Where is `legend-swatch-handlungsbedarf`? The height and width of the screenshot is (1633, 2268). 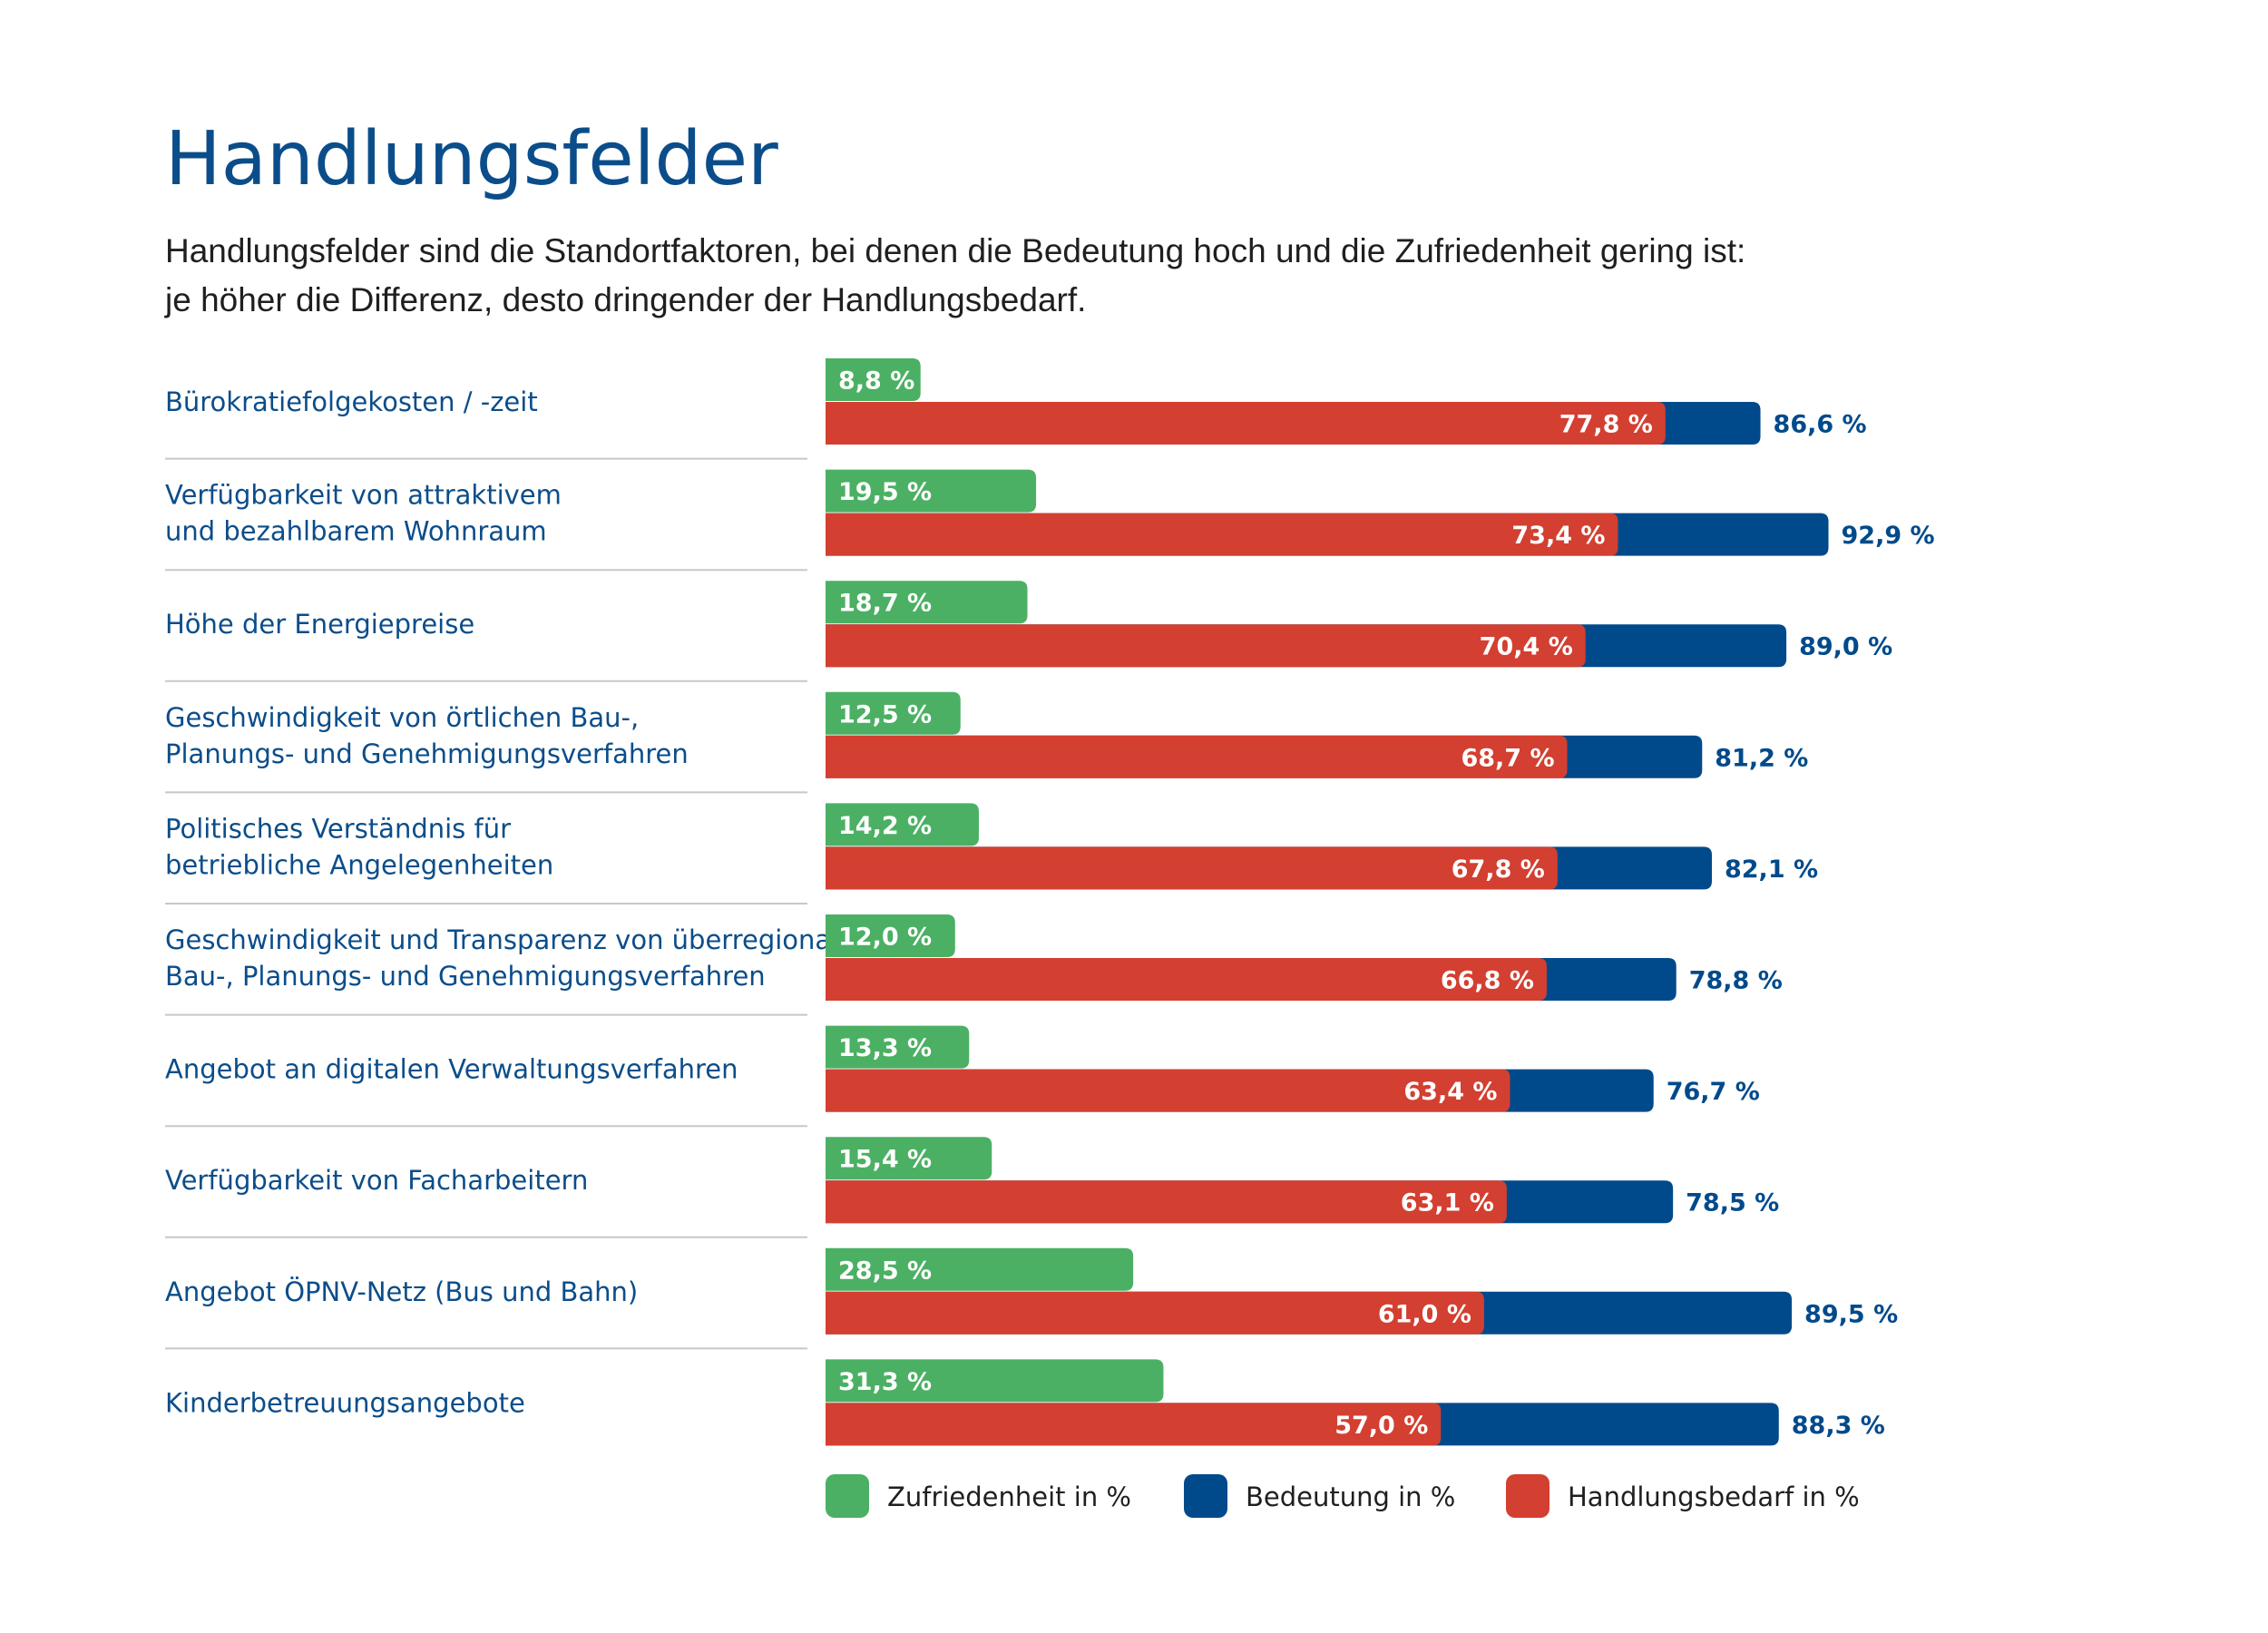 legend-swatch-handlungsbedarf is located at coordinates (1528, 1496).